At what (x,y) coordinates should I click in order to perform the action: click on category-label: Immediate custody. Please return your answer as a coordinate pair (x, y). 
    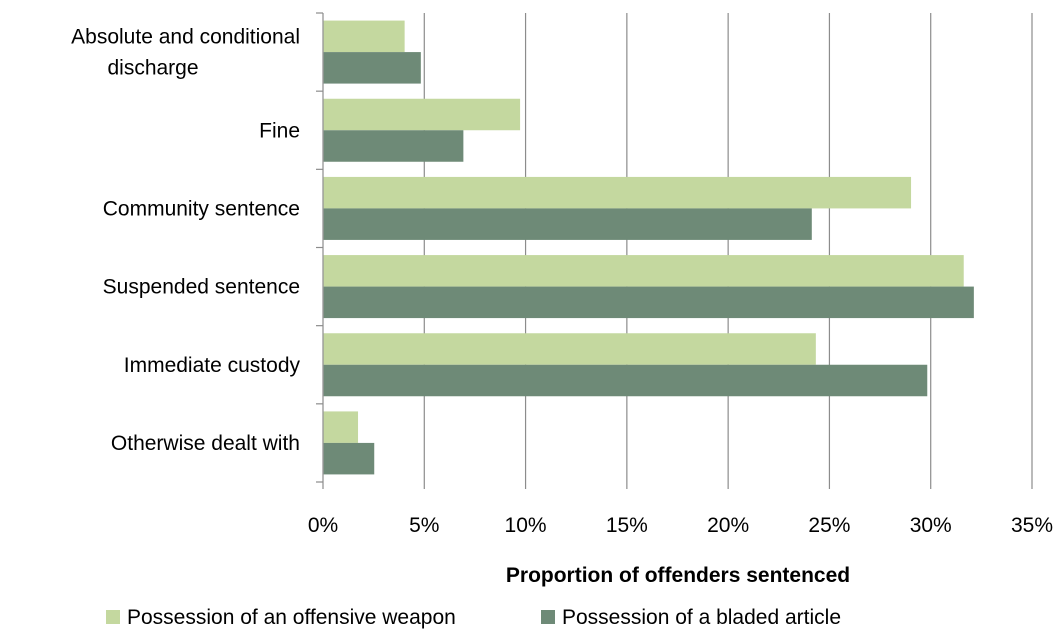
    Looking at the image, I should click on (212, 365).